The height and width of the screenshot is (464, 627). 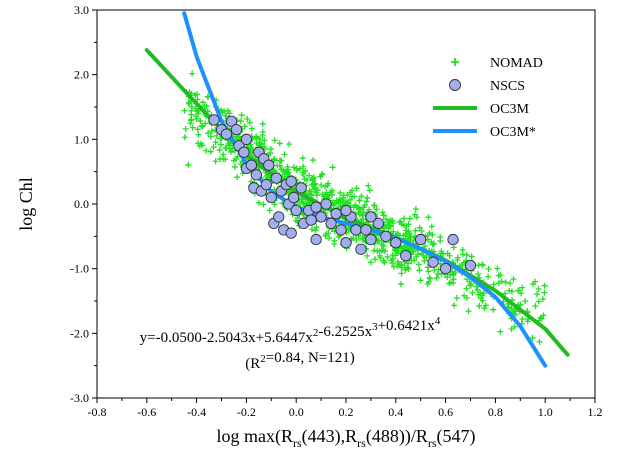 I want to click on x-tick-label: 0.4, so click(x=395, y=412).